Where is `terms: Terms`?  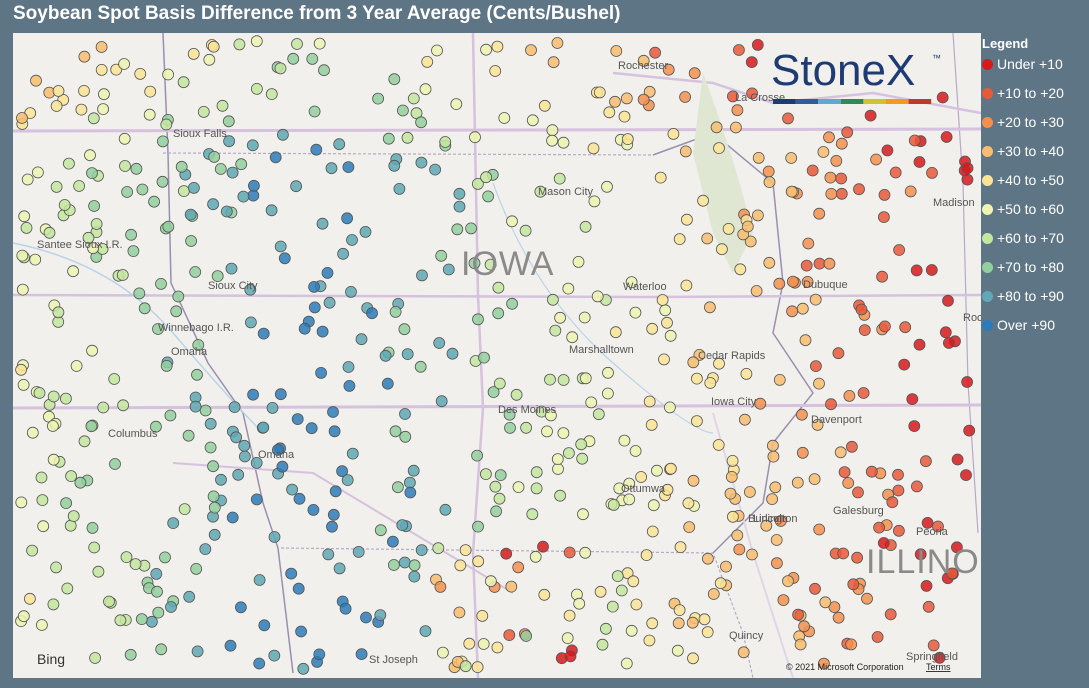
terms: Terms is located at coordinates (938, 667).